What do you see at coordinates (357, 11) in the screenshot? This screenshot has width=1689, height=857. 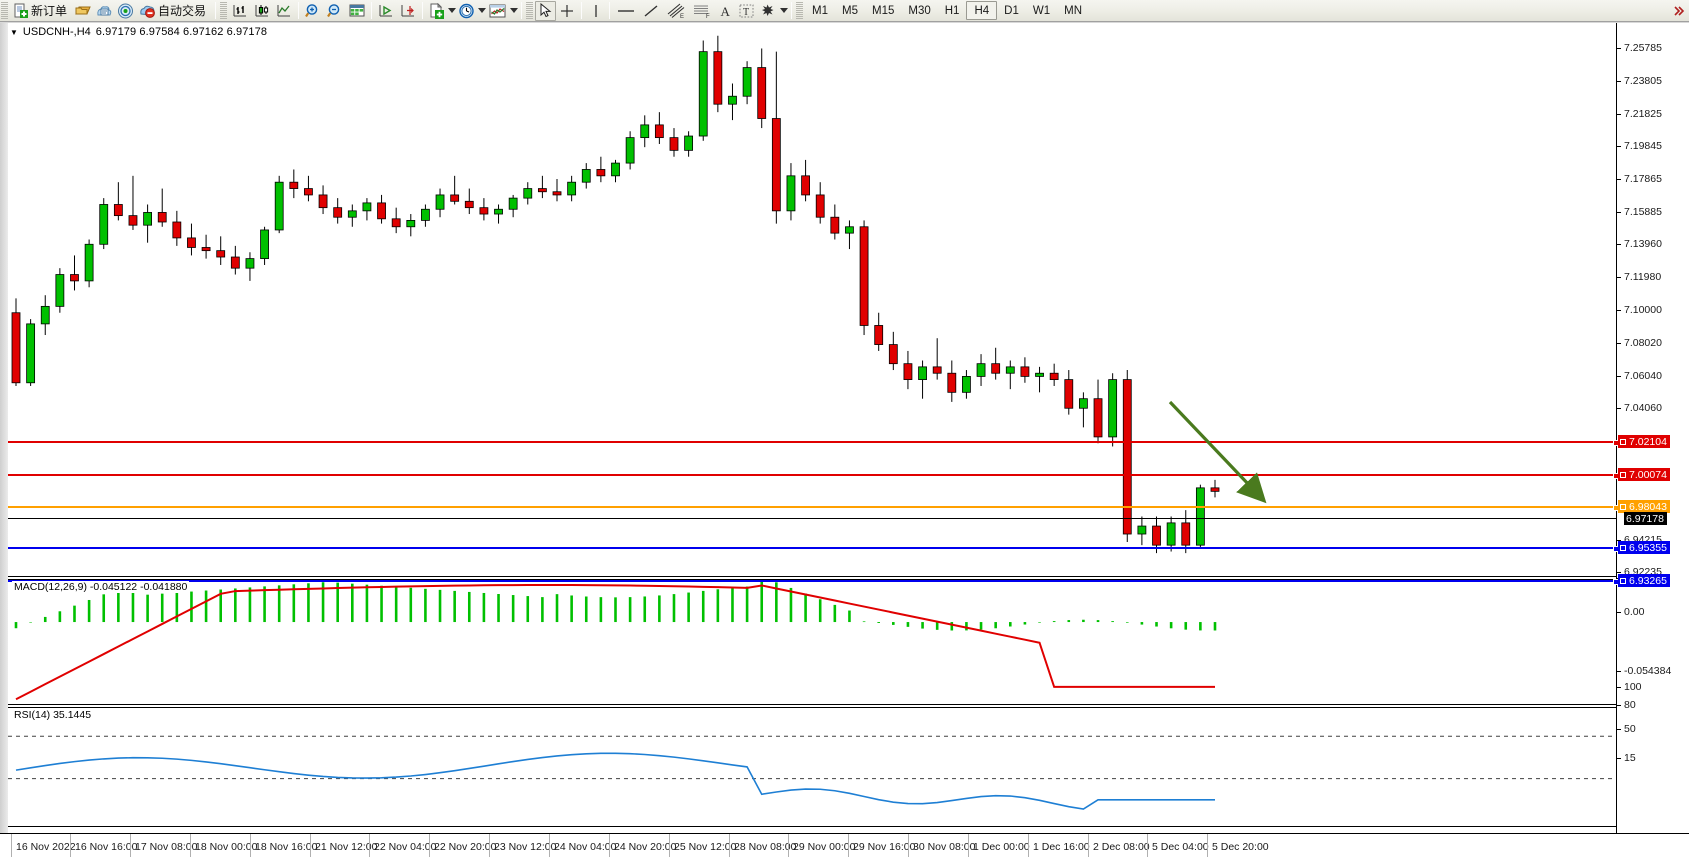 I see `data-window-button` at bounding box center [357, 11].